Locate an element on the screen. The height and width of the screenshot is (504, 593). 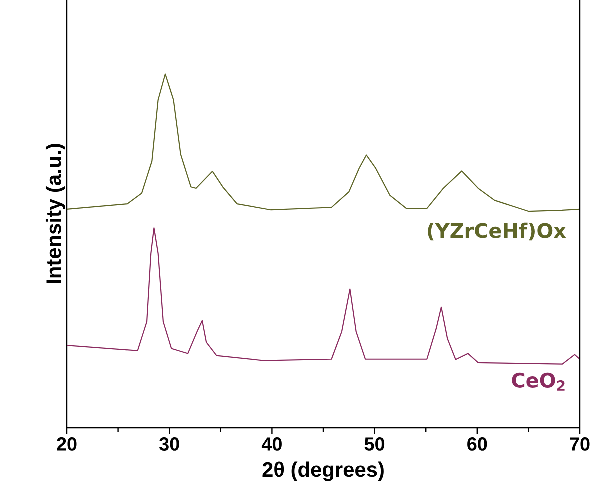
y-axis-title: Intensity (a.u.) is located at coordinates (56, 214).